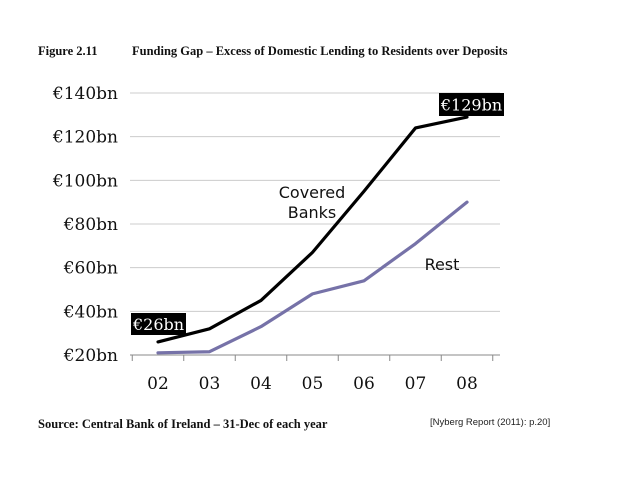 The width and height of the screenshot is (638, 479). I want to click on y-tick-label: €20bn, so click(90, 356).